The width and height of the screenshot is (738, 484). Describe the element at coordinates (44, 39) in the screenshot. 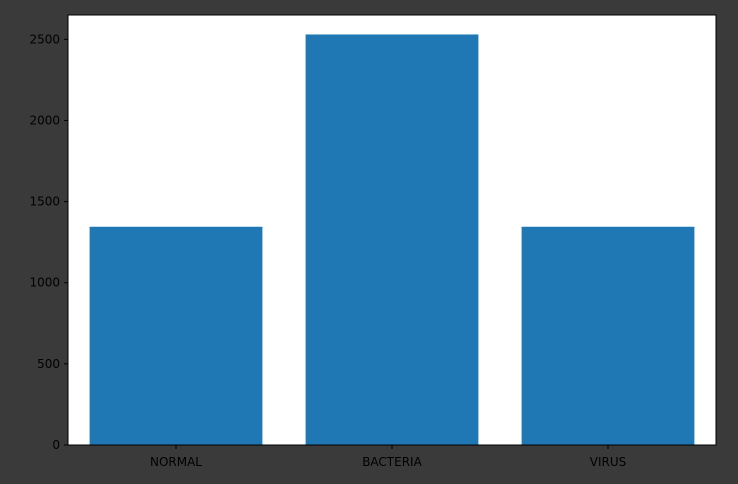

I see `y-tick-label: 2500` at that location.